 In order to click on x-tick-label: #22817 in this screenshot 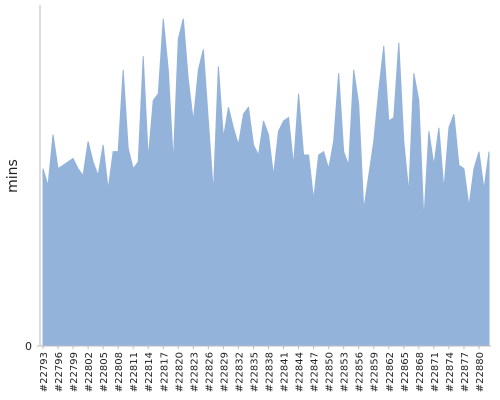, I will do `click(164, 372)`.